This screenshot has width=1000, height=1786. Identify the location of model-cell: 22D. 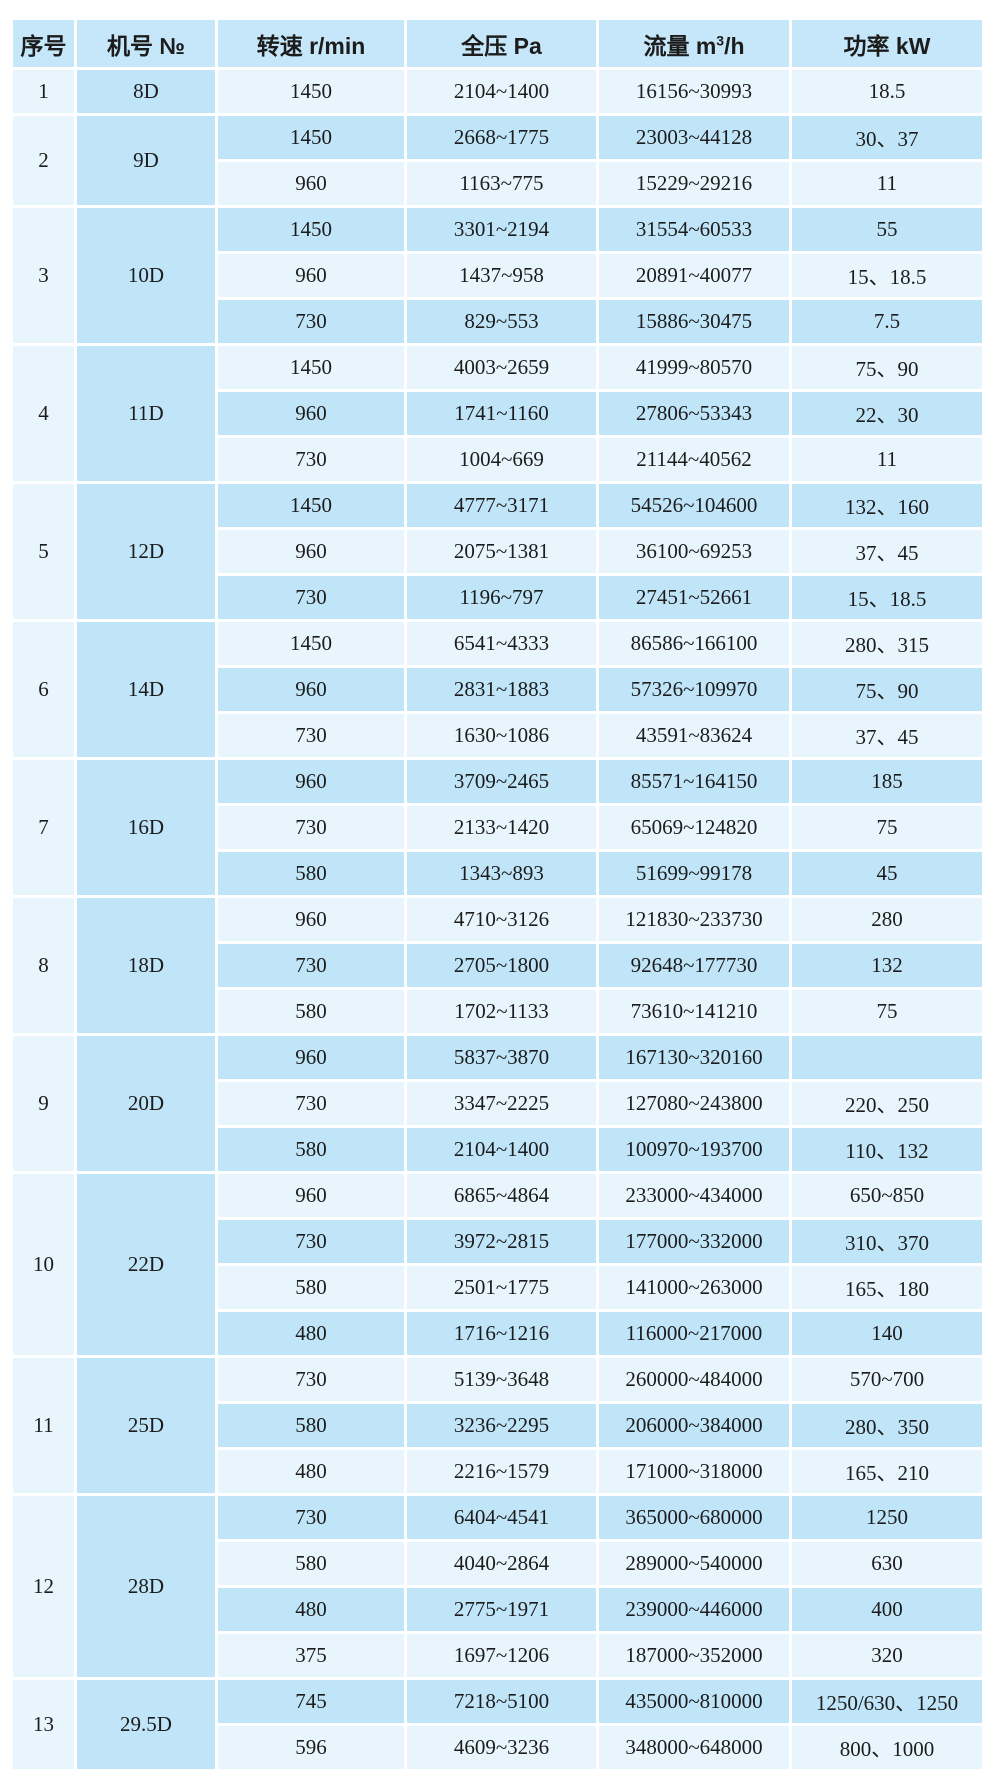
(146, 1264).